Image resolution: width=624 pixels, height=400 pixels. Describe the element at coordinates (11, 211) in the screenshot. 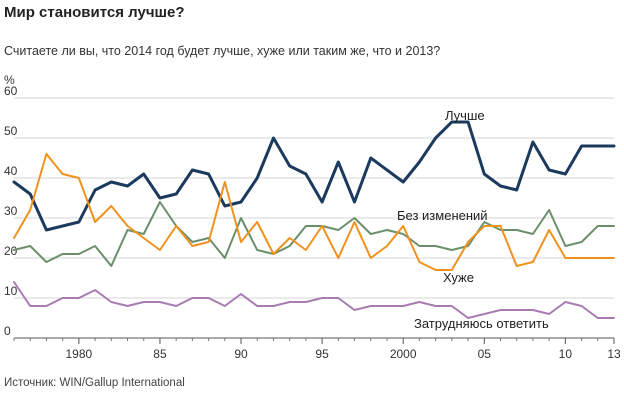

I see `y-tick-label: 30` at that location.